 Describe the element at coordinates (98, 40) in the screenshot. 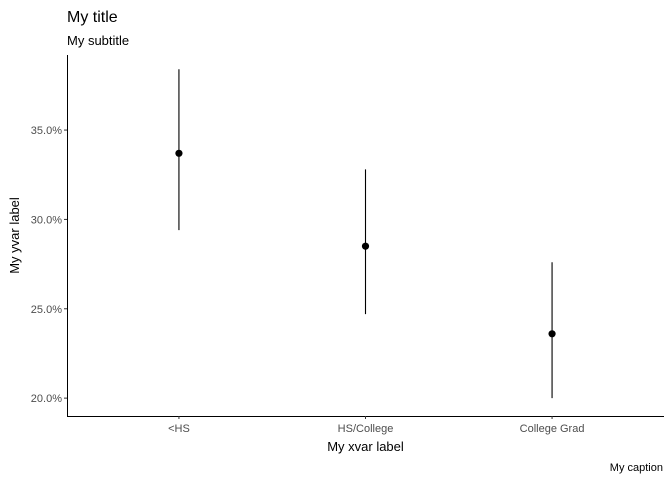

I see `chart-subtitle: My subtitle` at that location.